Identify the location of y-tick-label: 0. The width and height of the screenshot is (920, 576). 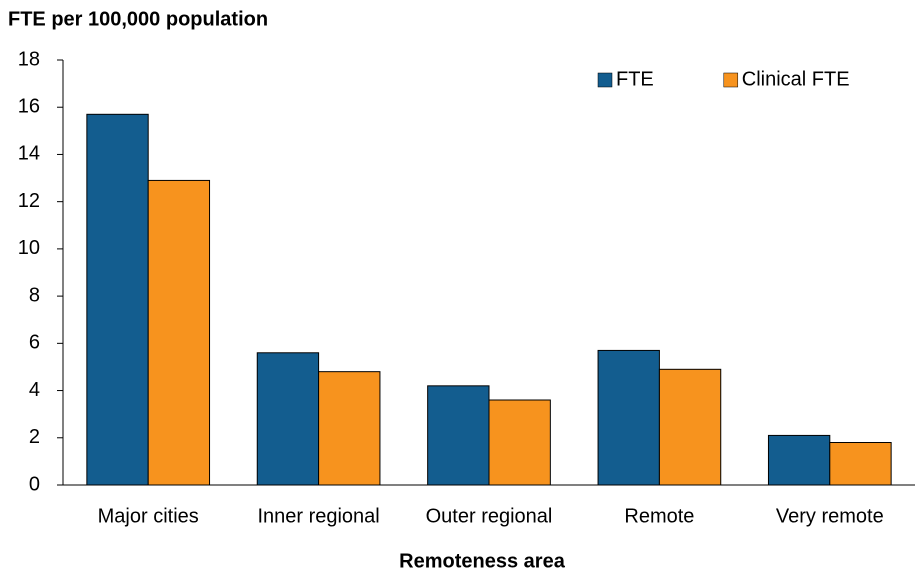
(34, 484).